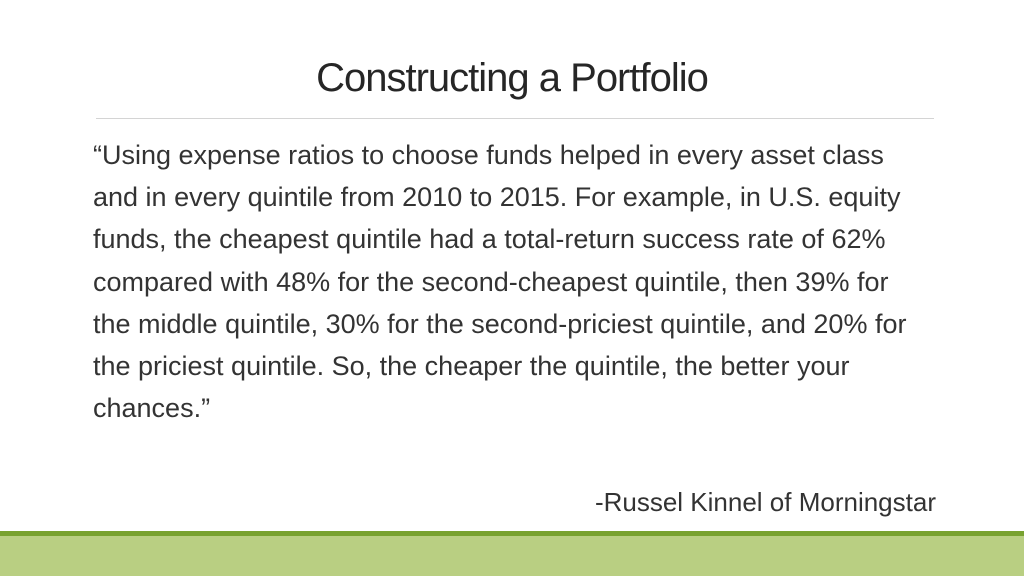  Describe the element at coordinates (512, 533) in the screenshot. I see `footer-accent-line` at that location.